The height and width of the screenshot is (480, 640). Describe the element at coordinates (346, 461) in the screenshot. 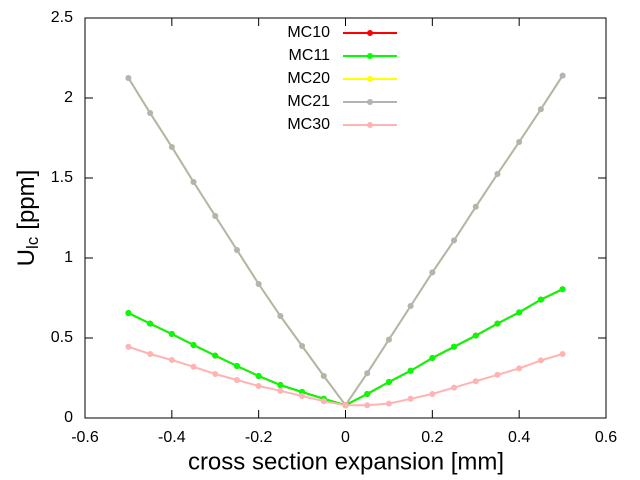

I see `x-axis-label: cross section expansion [mm]` at that location.